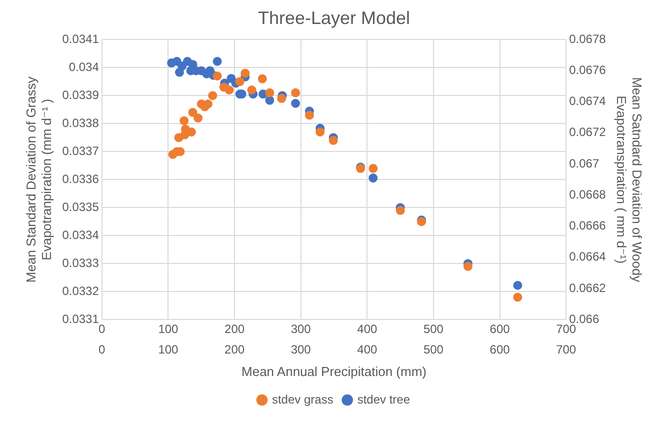  Describe the element at coordinates (500, 349) in the screenshot. I see `x2-tick-label: 600` at that location.